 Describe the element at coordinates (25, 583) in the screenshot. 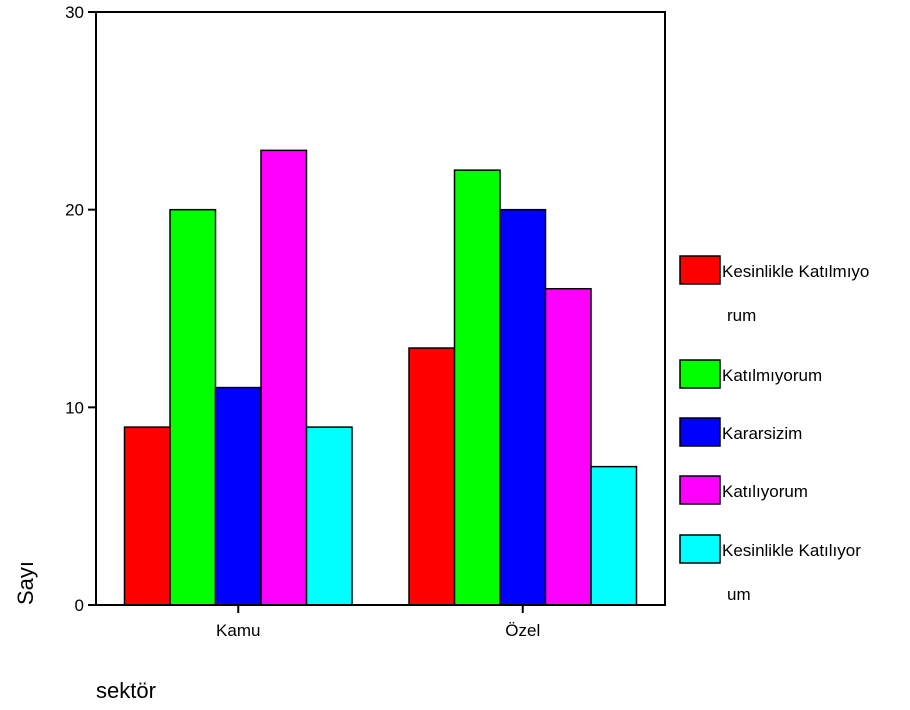

I see `y-axis-title: Sayı` at that location.